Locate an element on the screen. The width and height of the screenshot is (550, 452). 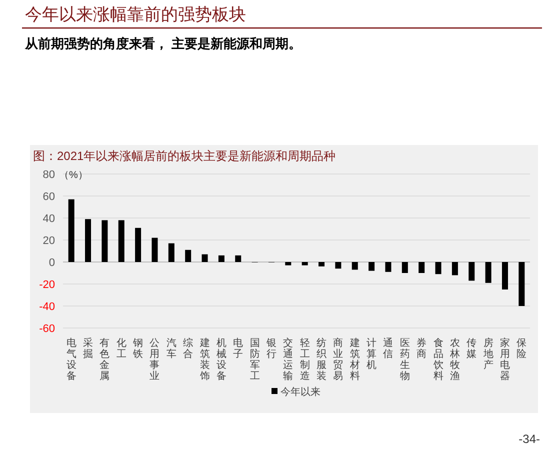
x-tick-label: 有色金属 is located at coordinates (105, 359).